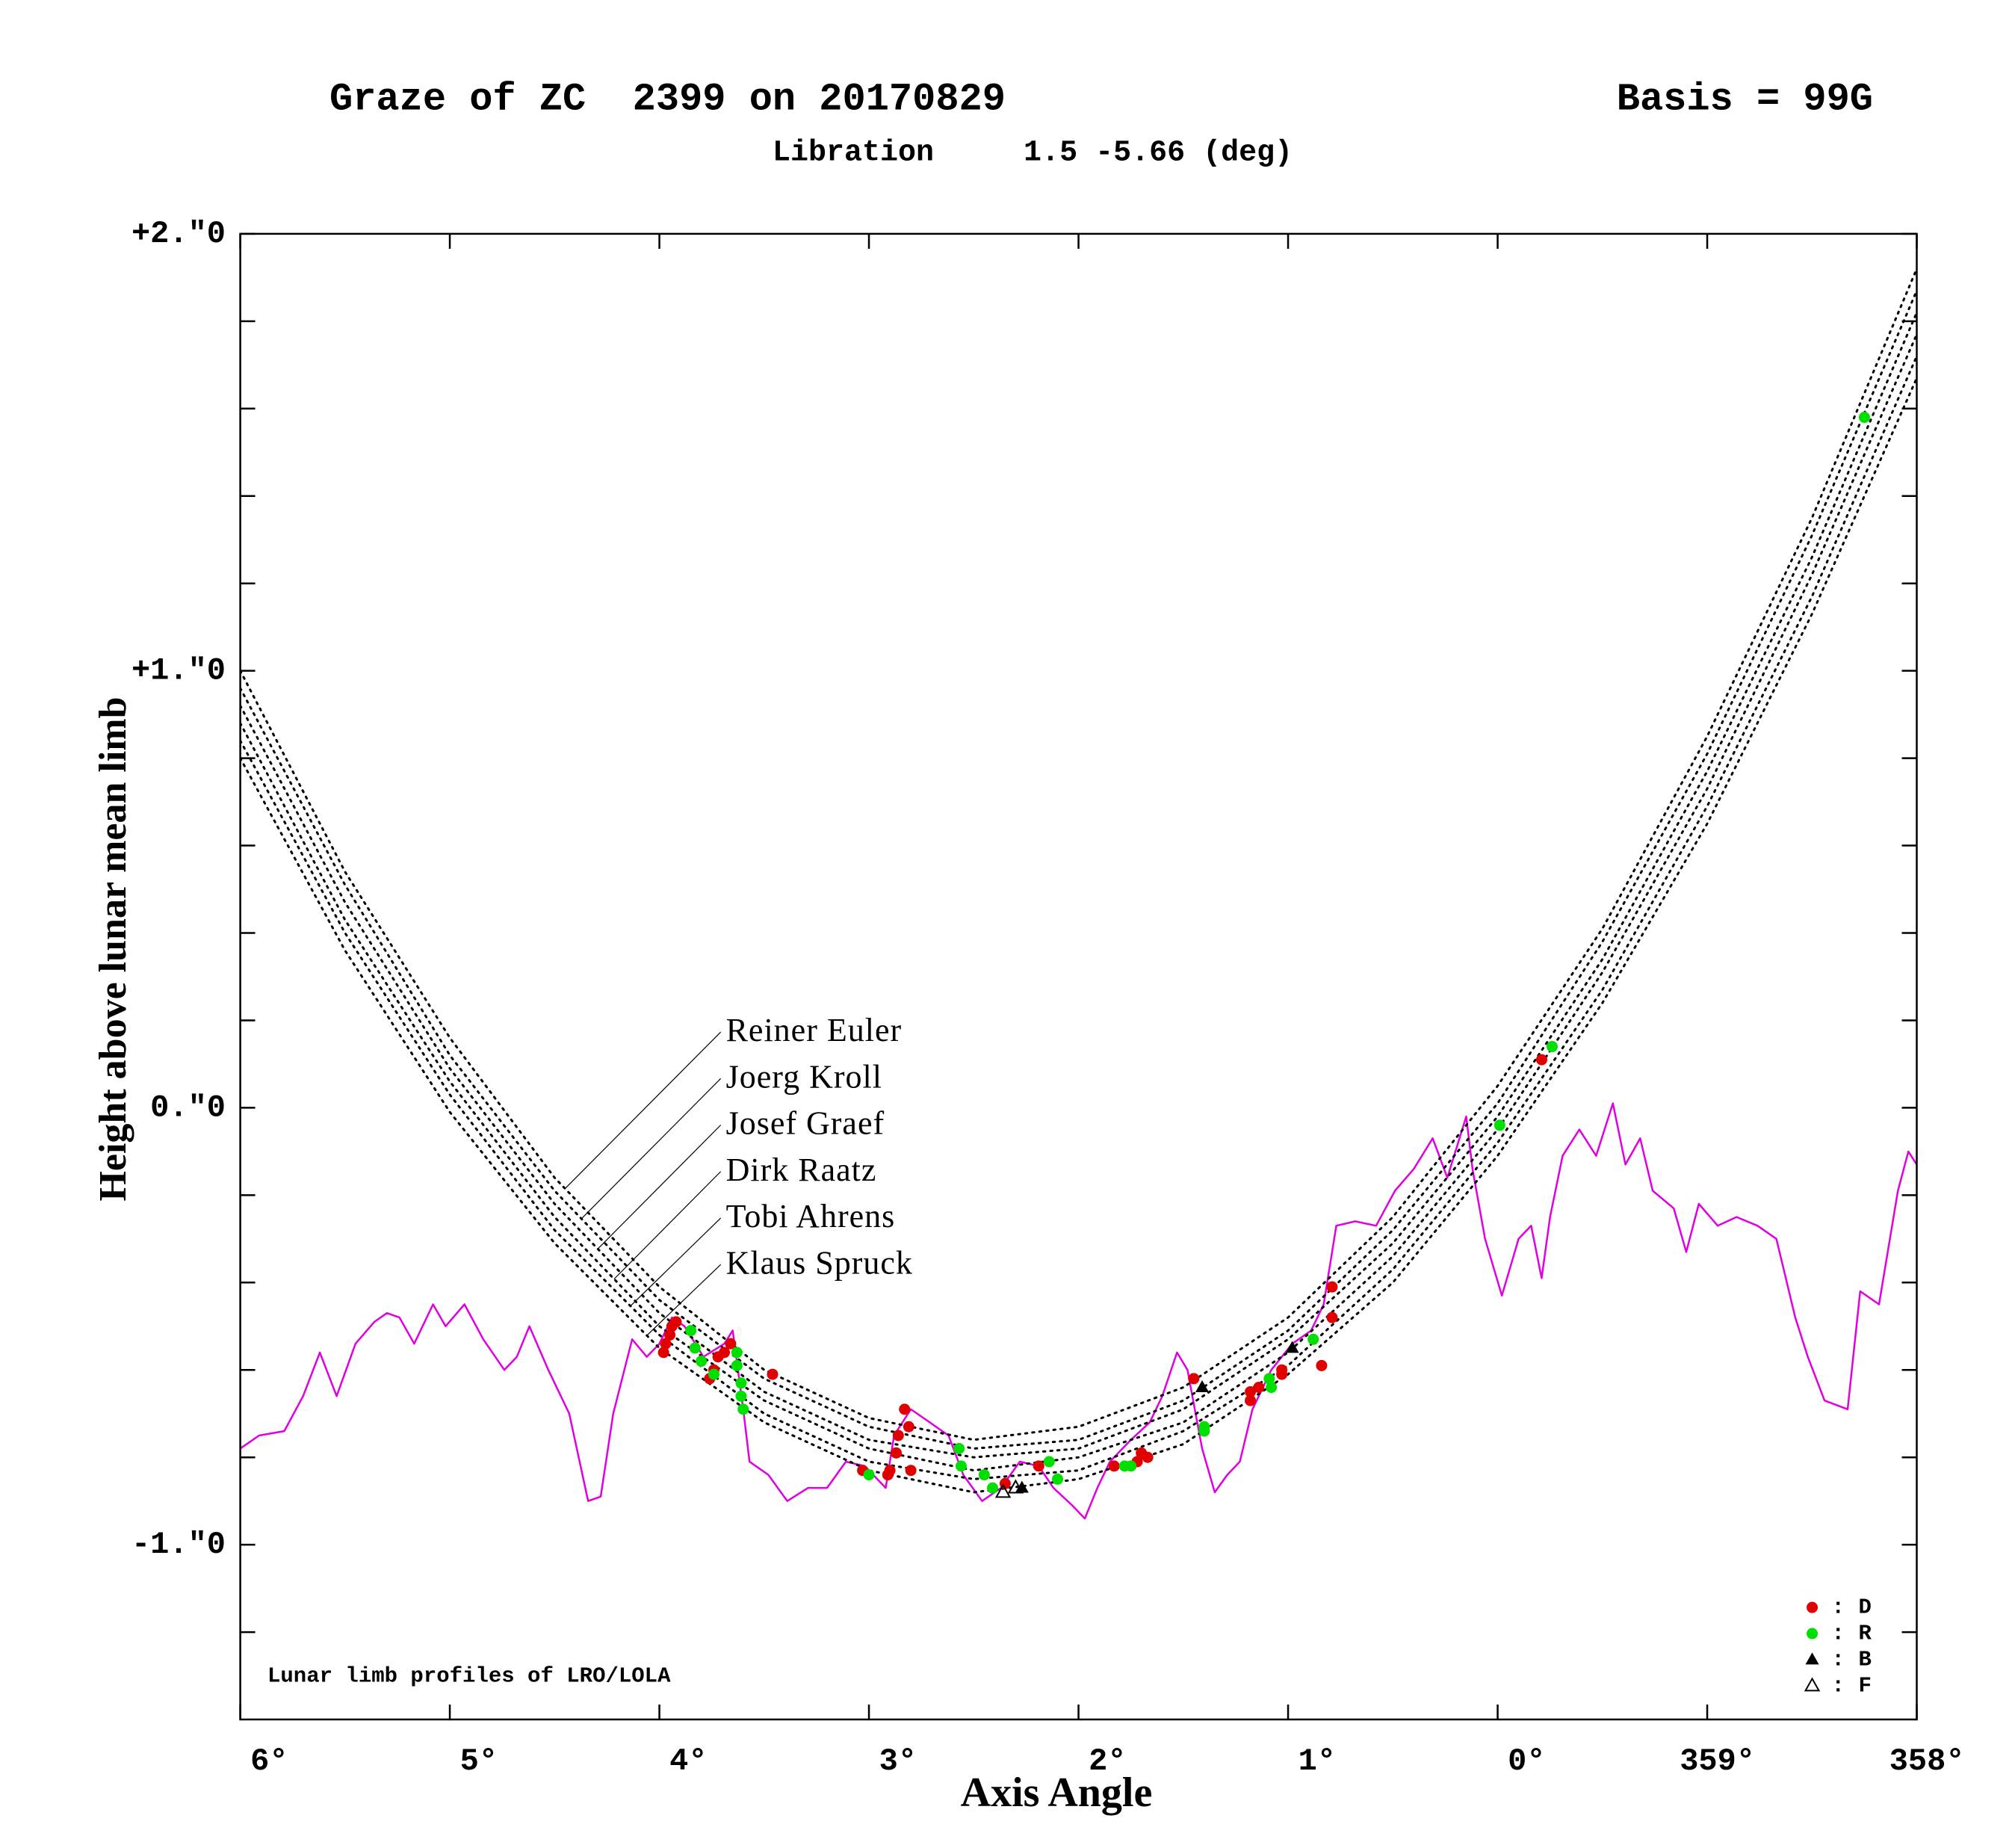 This screenshot has height=1848, width=2015. I want to click on observer-label: Reiner Euler, so click(814, 1030).